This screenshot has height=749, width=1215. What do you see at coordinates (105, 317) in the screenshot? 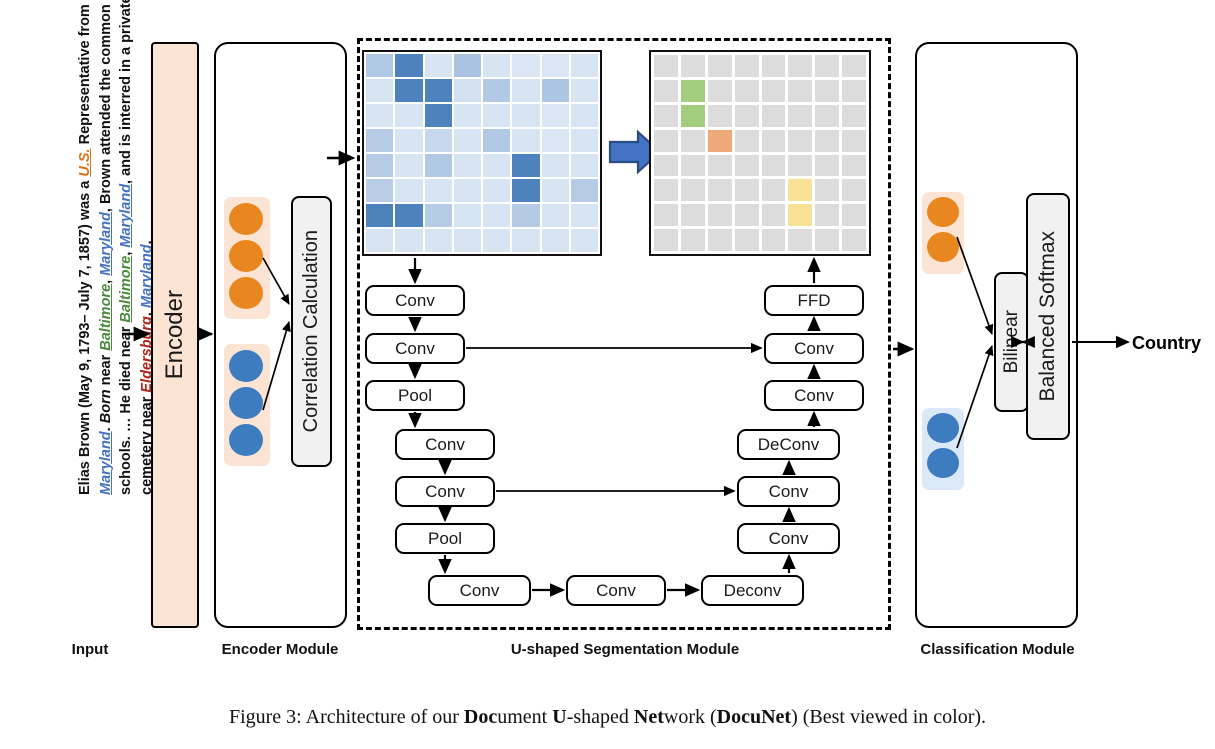
I see `input-token: Baltimore` at bounding box center [105, 317].